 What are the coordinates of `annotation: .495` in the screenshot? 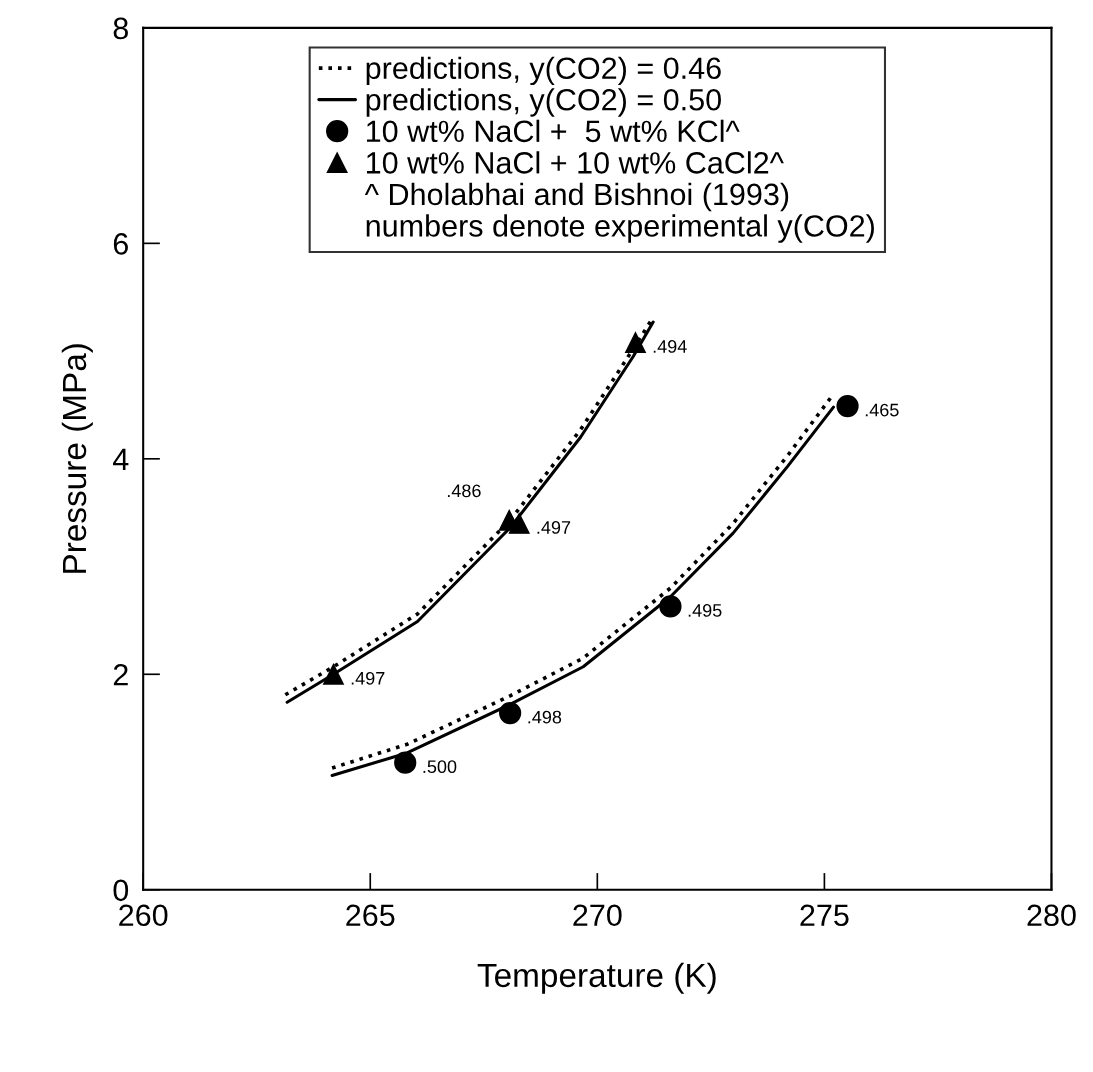 It's located at (705, 610).